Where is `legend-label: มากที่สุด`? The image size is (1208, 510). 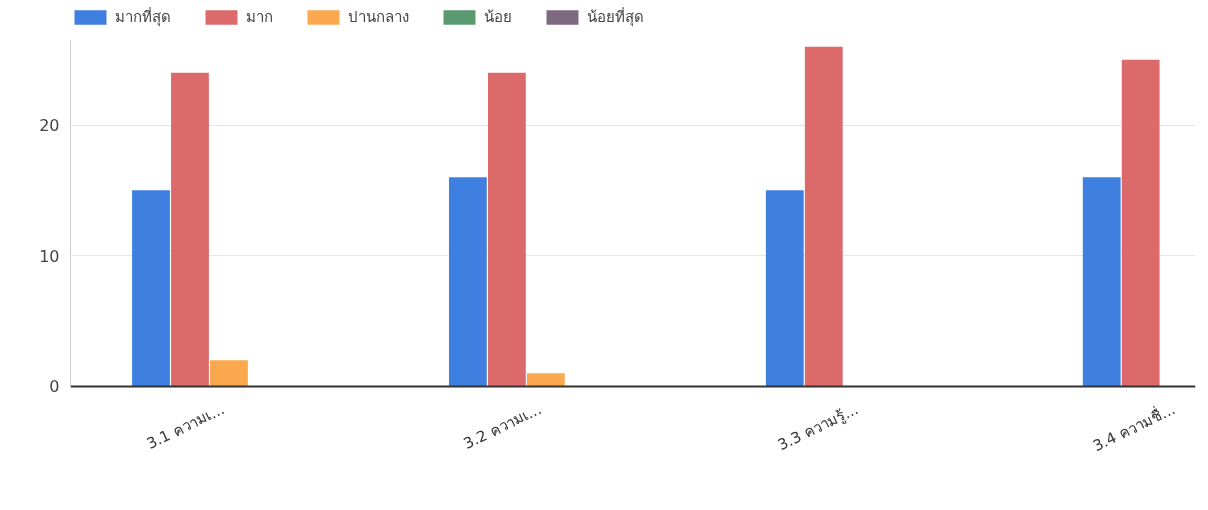 legend-label: มากที่สุด is located at coordinates (143, 17).